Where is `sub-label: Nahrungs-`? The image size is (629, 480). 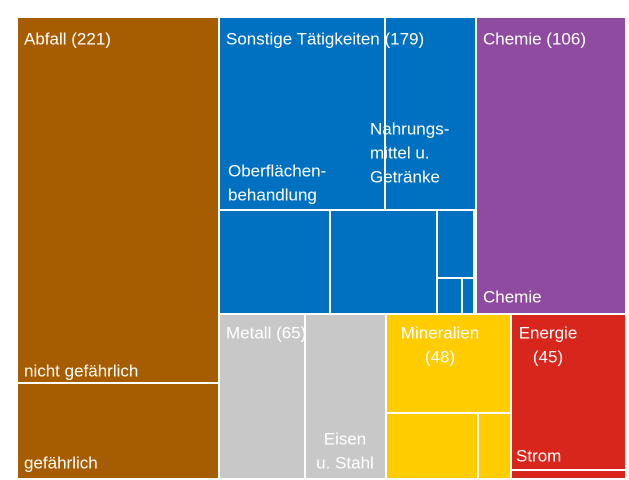 sub-label: Nahrungs- is located at coordinates (409, 128).